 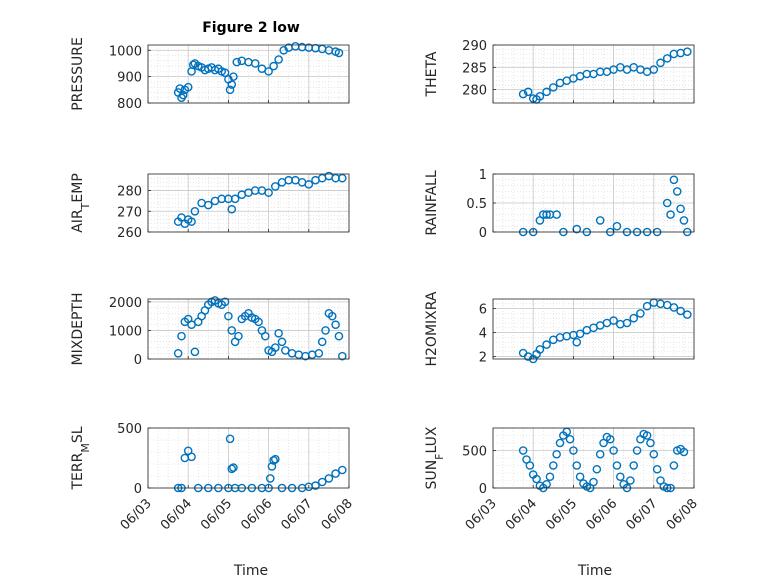 I want to click on subplot-rainfall: 0 0.5 1 RAINFALL, so click(x=559, y=204).